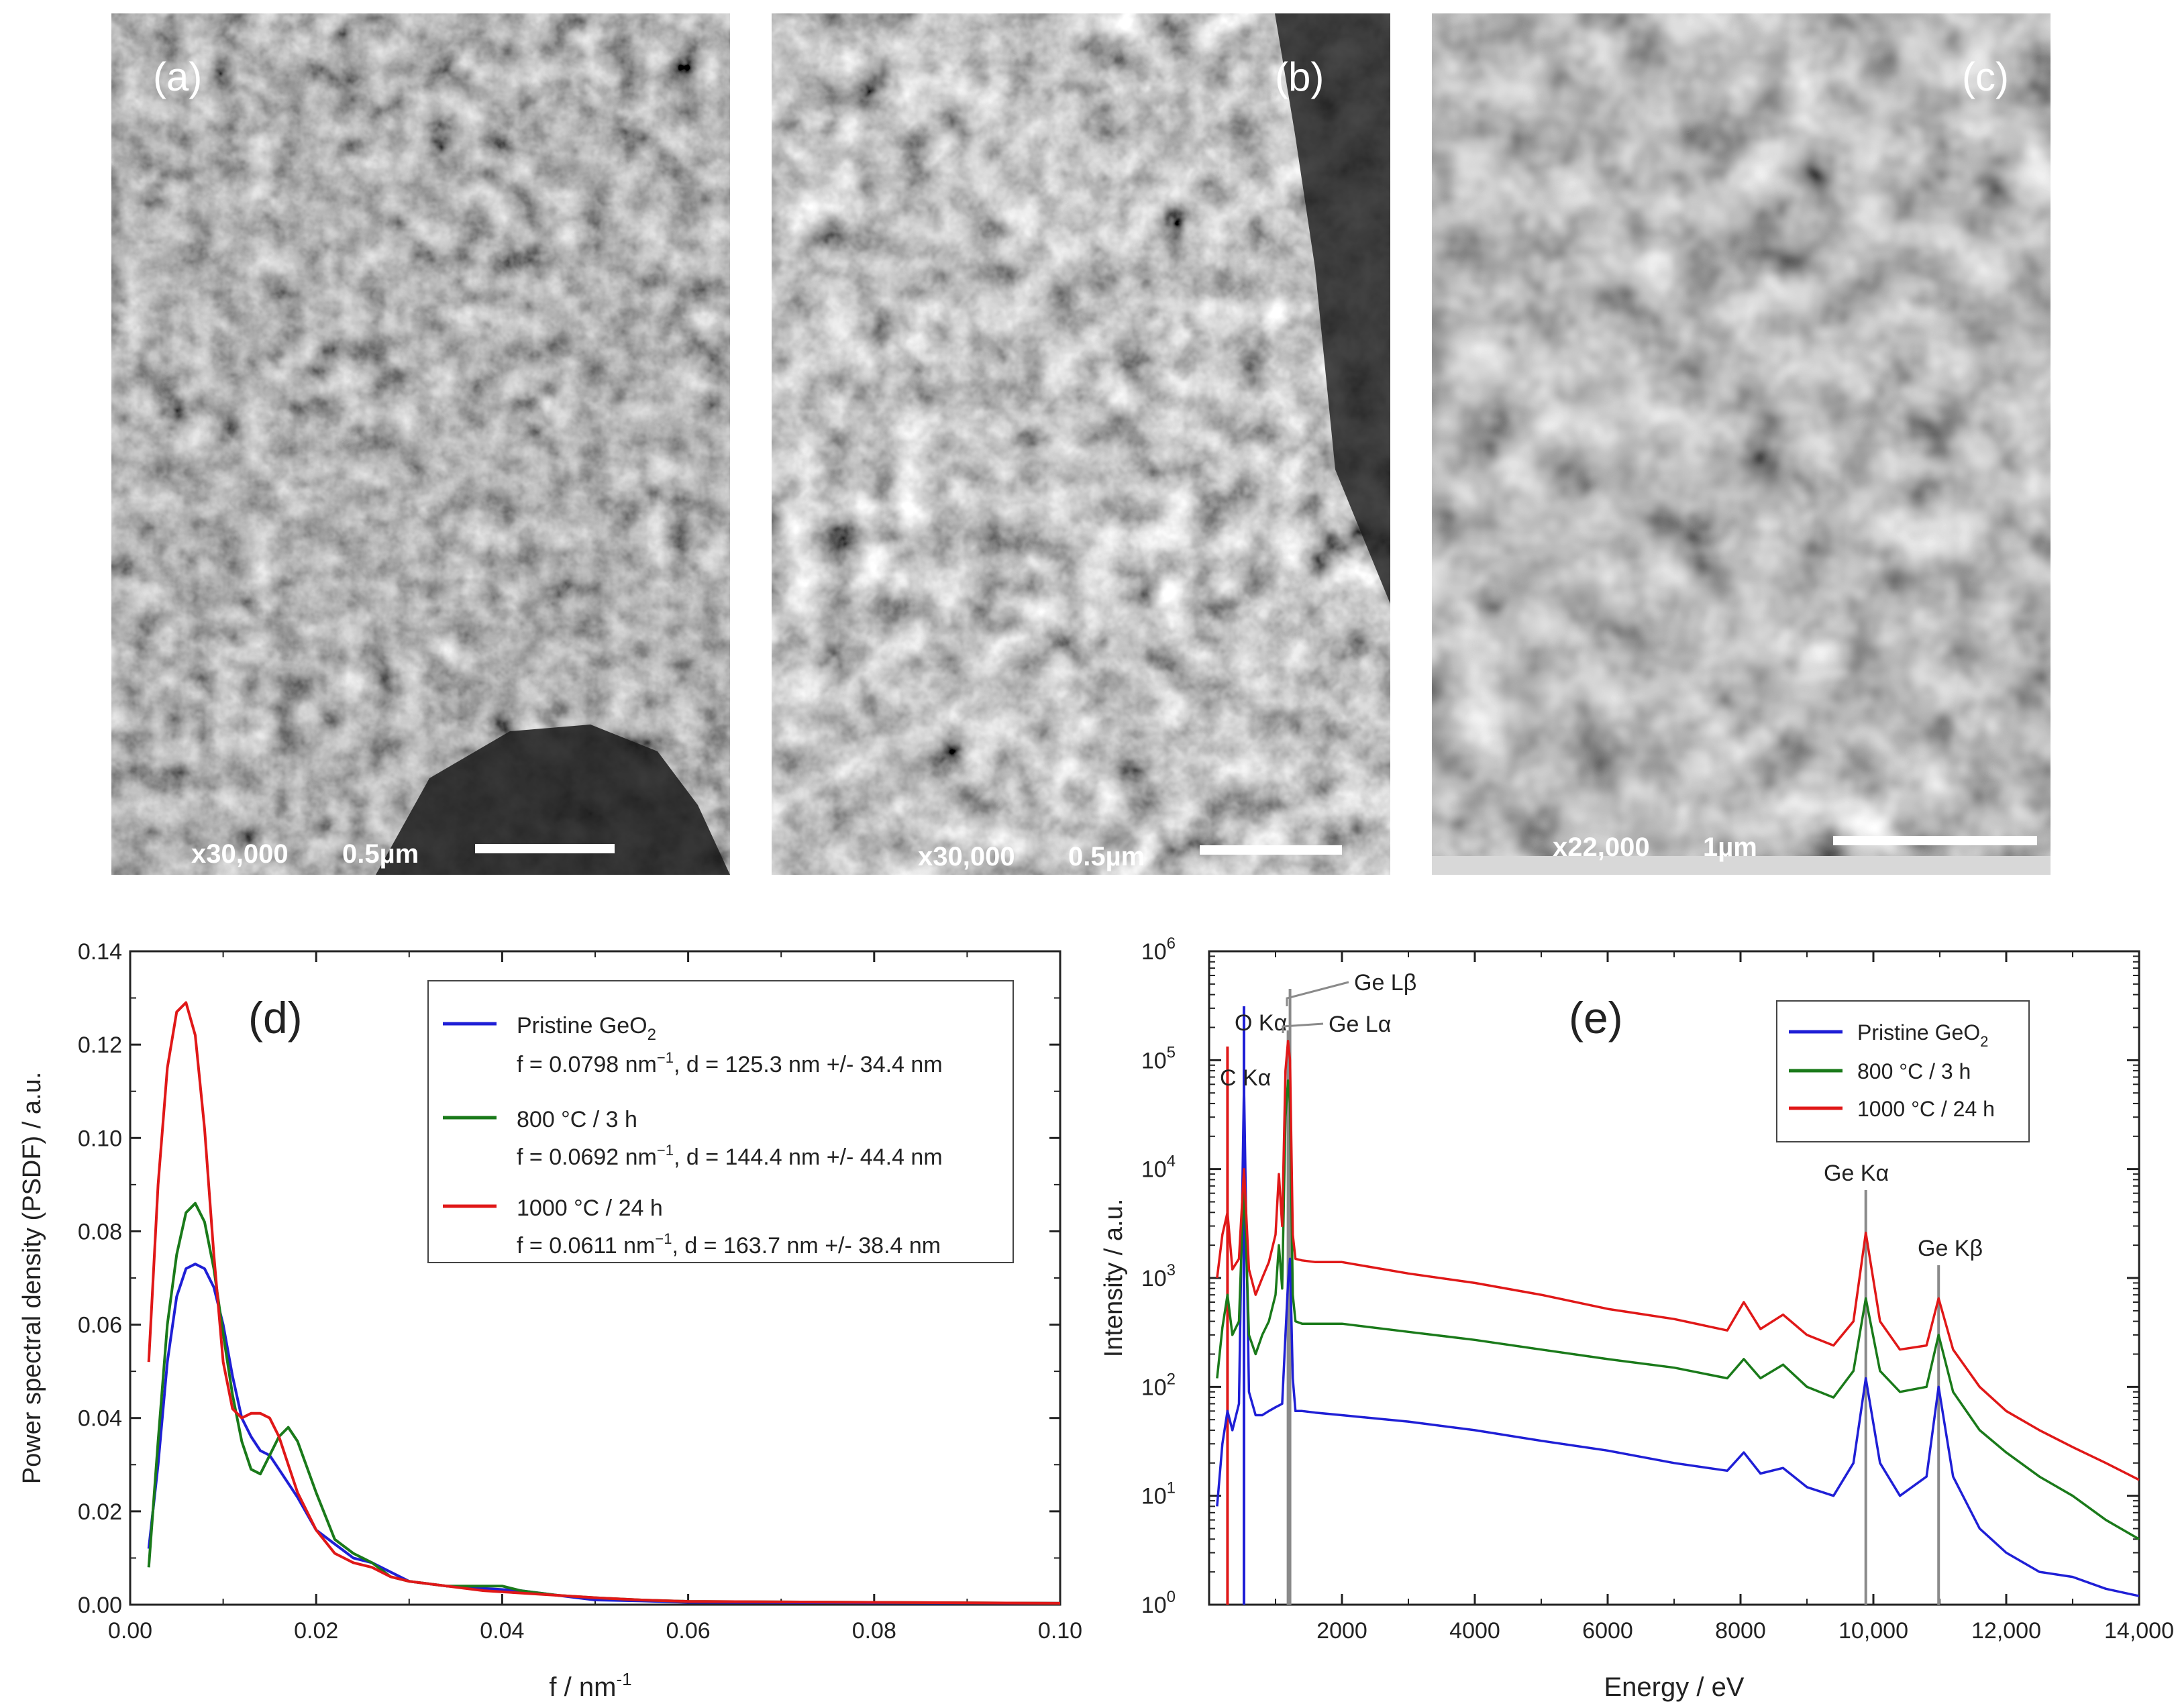  What do you see at coordinates (1060, 1631) in the screenshot?
I see `x-tick-label-d: 0.10` at bounding box center [1060, 1631].